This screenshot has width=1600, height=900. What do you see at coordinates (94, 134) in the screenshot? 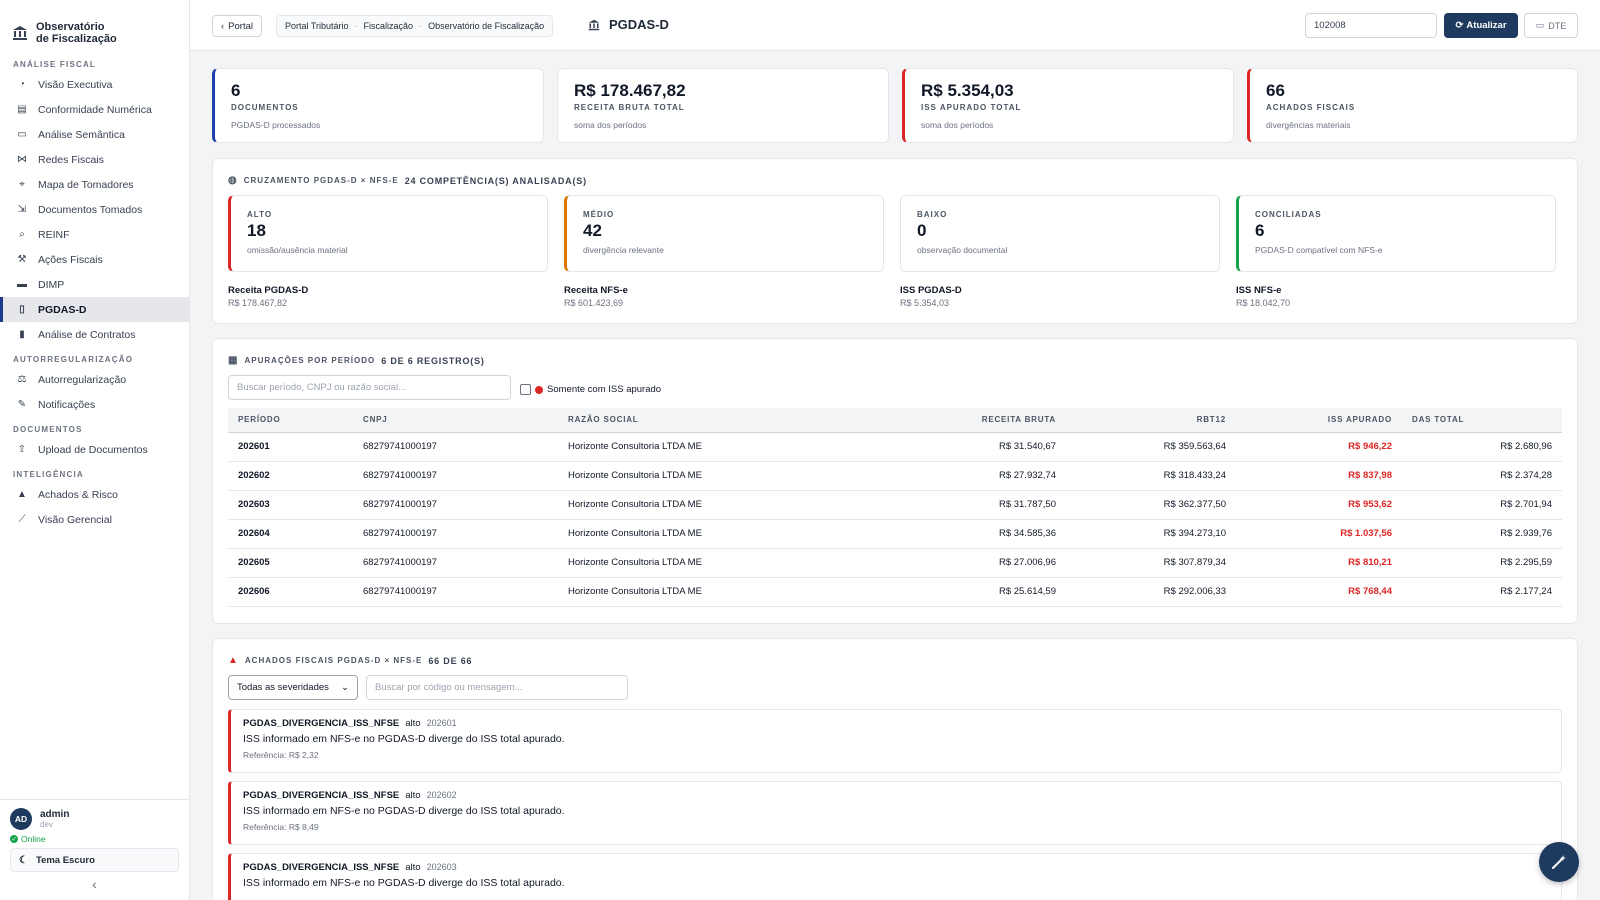
I see `sidebar-item-analise-semantica: ▭ Análise Semântica` at bounding box center [94, 134].